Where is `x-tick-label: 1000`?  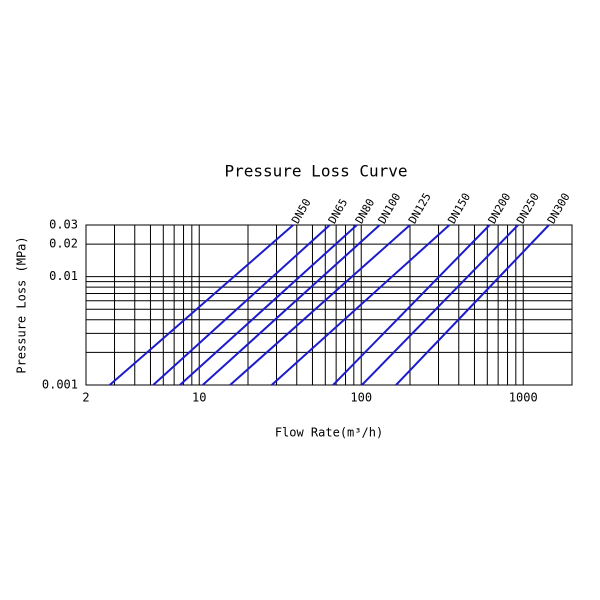 x-tick-label: 1000 is located at coordinates (523, 398).